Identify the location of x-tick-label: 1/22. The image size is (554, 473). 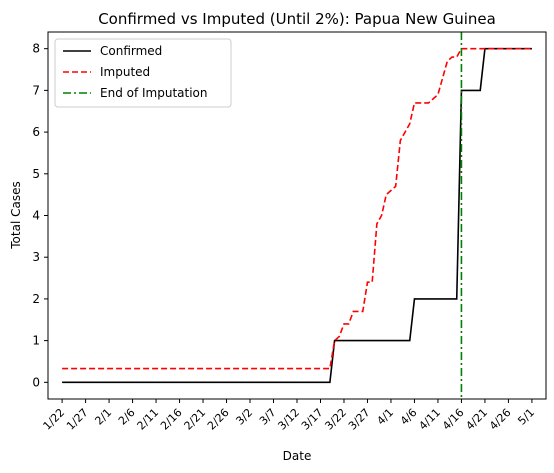
(54, 419).